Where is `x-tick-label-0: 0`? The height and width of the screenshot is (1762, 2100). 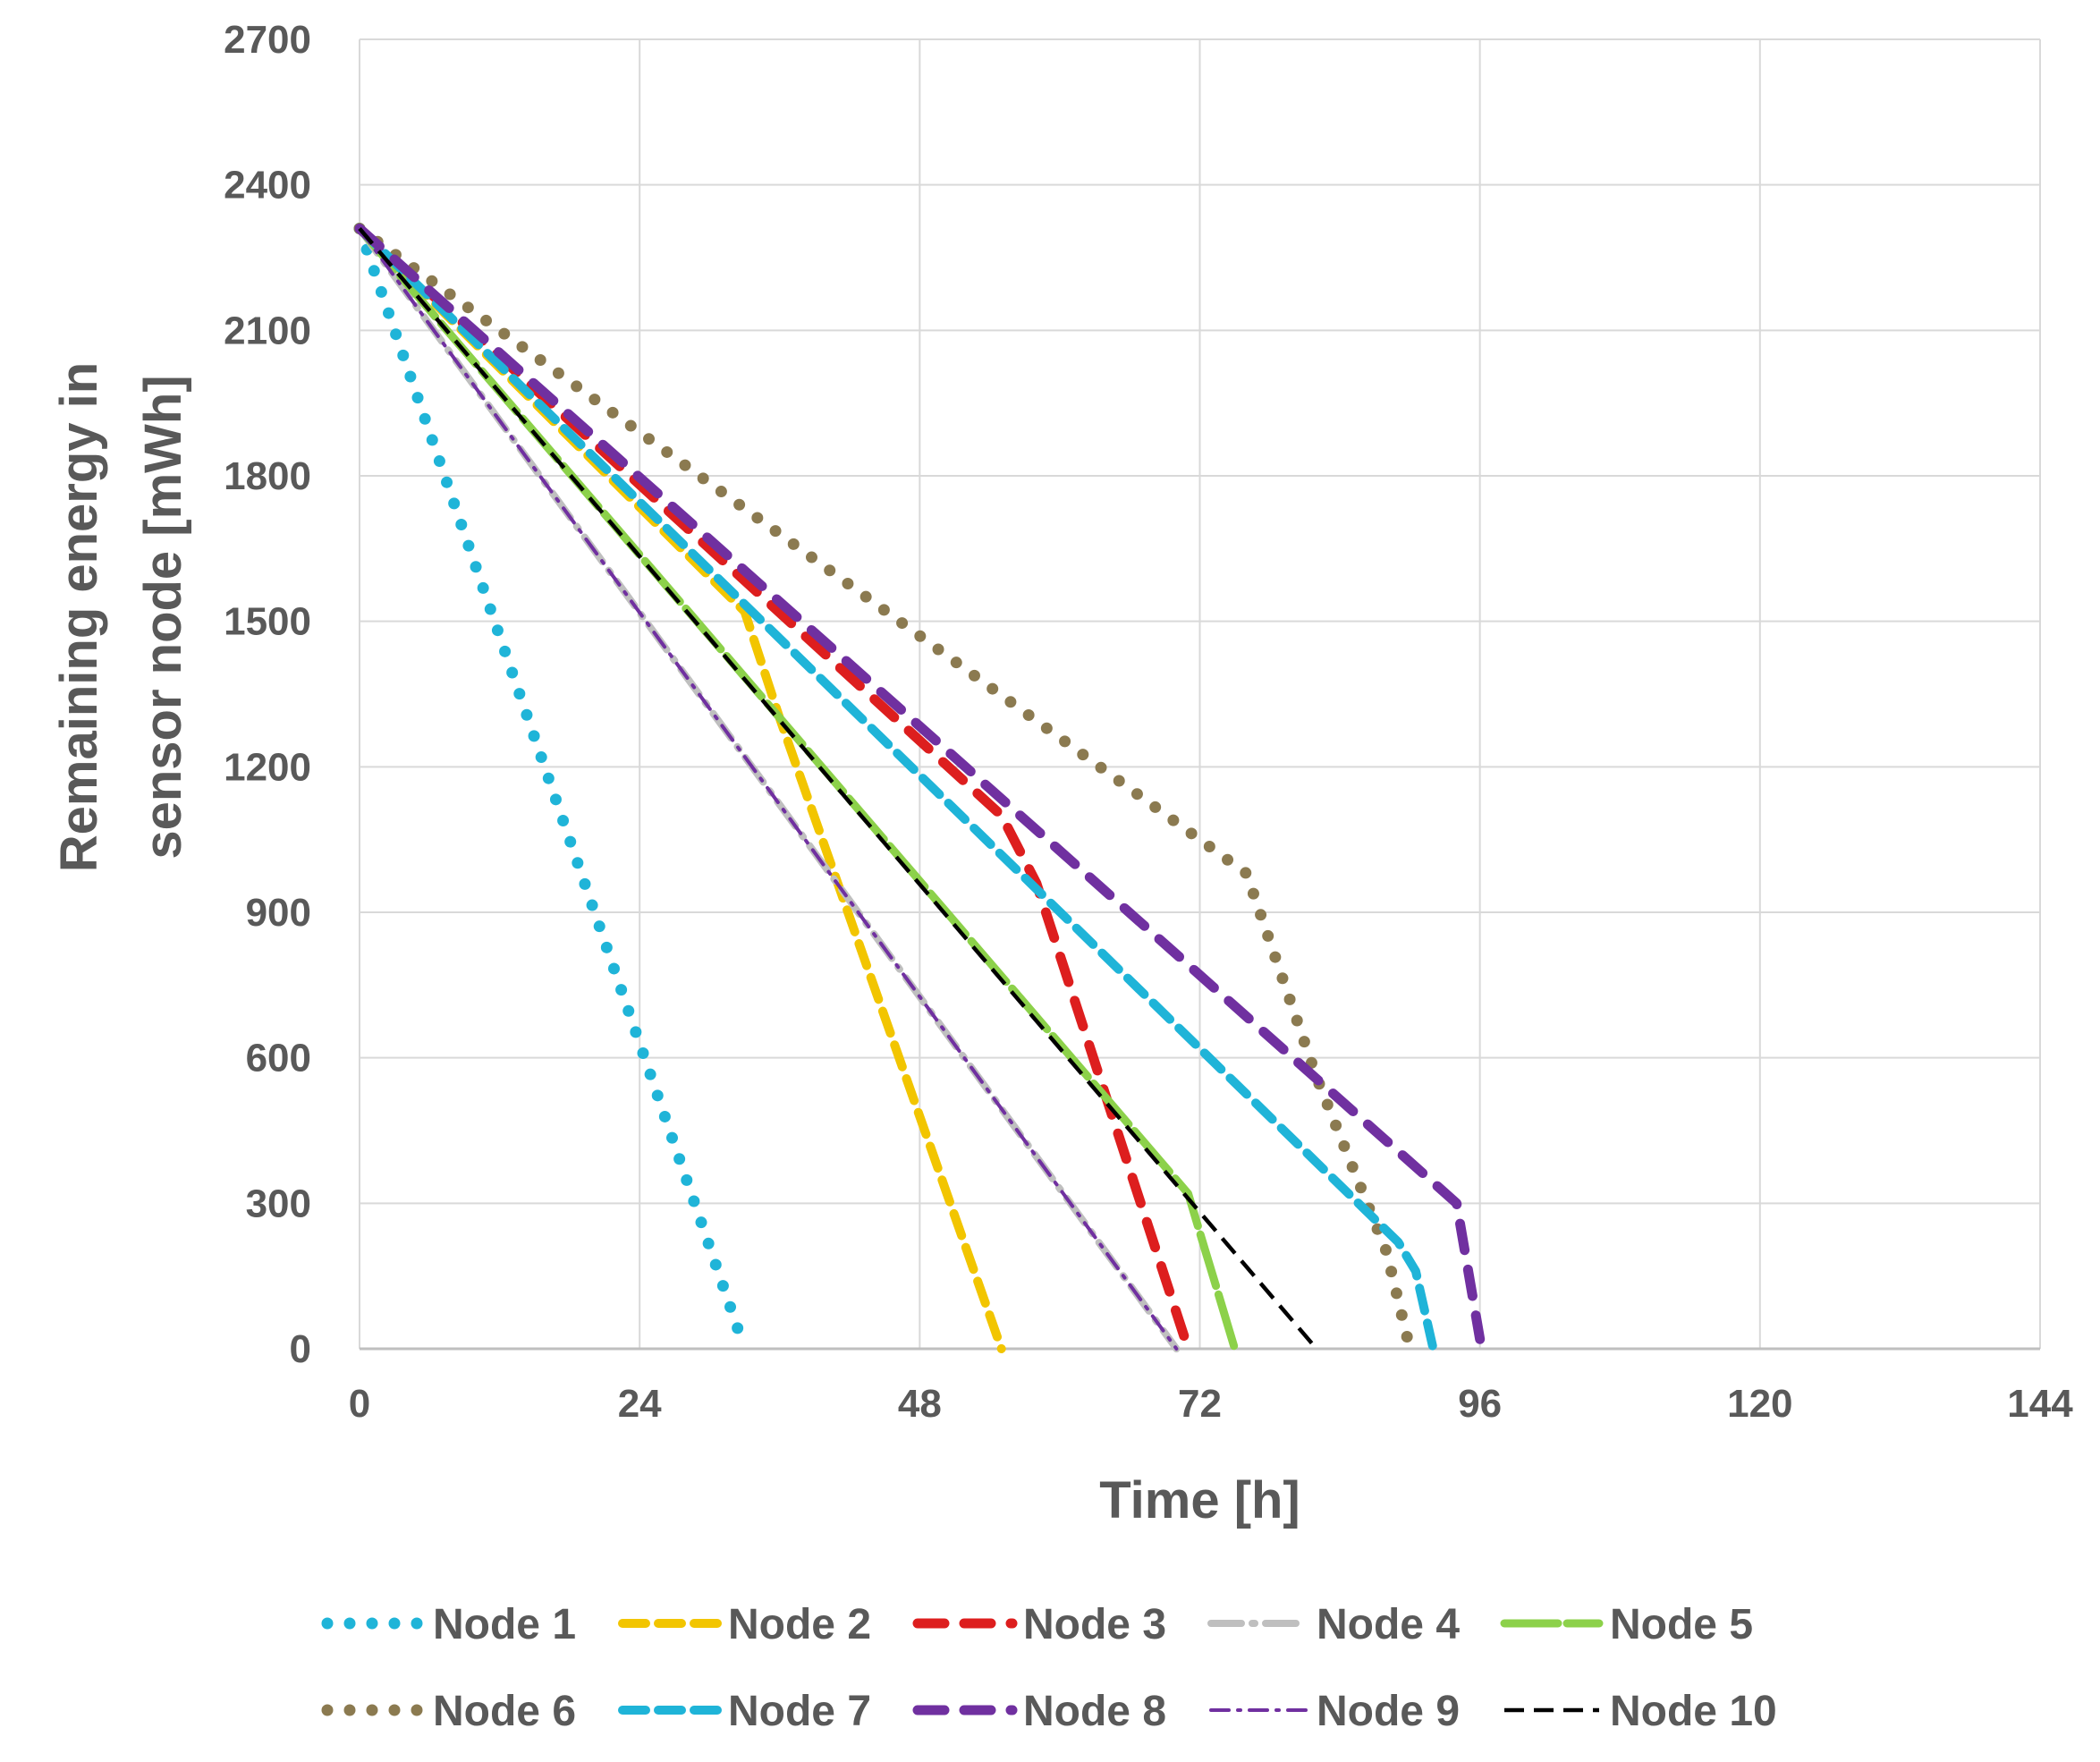 x-tick-label-0: 0 is located at coordinates (359, 1404).